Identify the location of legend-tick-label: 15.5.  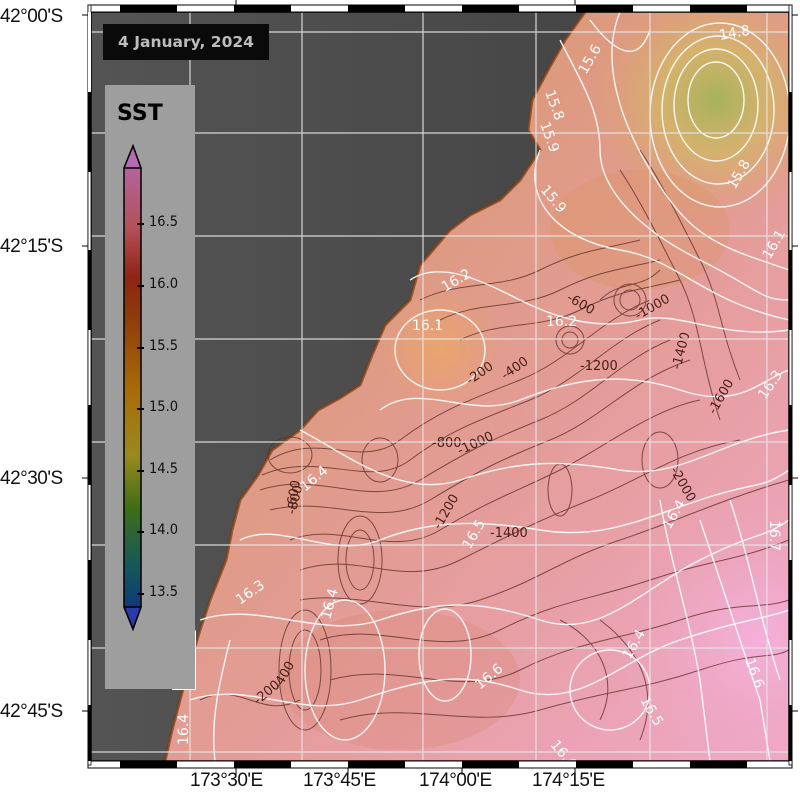
(164, 346).